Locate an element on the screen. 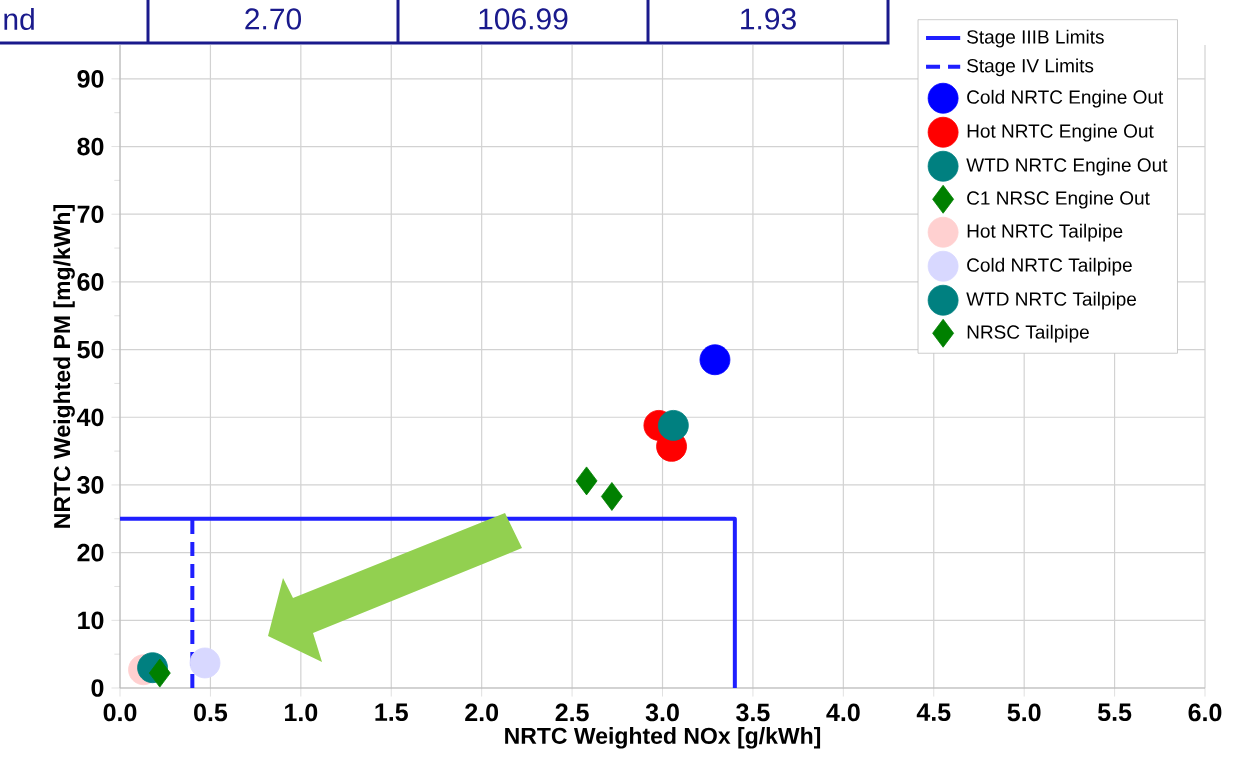  legend-label: Stage IV Limits is located at coordinates (1030, 67).